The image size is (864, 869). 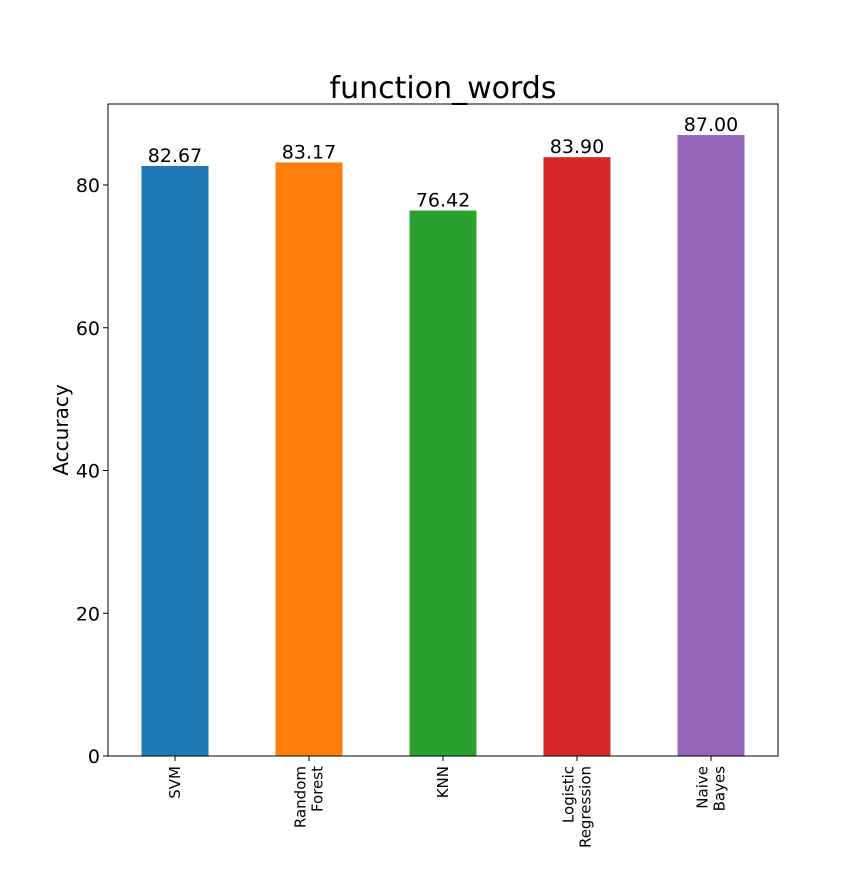 I want to click on x-tick-label: Naive, so click(x=703, y=787).